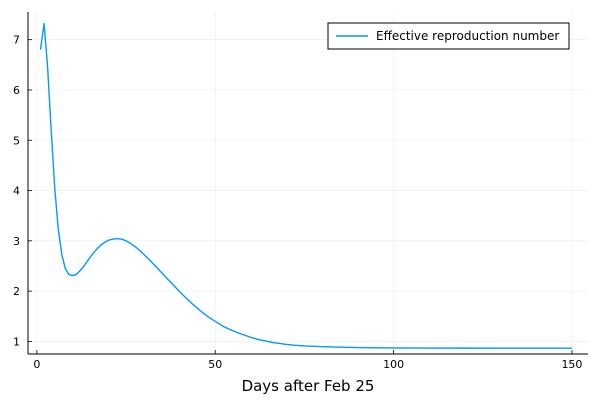 Image resolution: width=600 pixels, height=400 pixels. I want to click on y-tick-label: 4, so click(16, 191).